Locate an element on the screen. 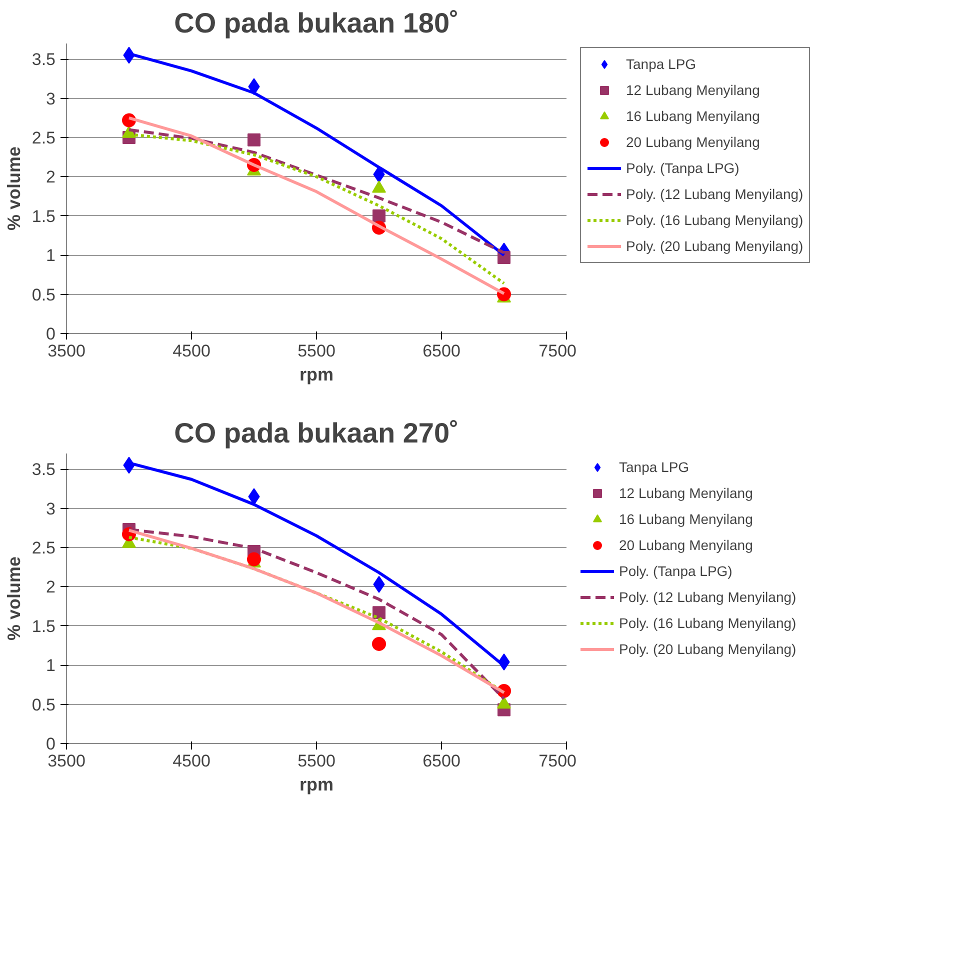  chart-title: CO pada bukaan 180˚ is located at coordinates (316, 23).